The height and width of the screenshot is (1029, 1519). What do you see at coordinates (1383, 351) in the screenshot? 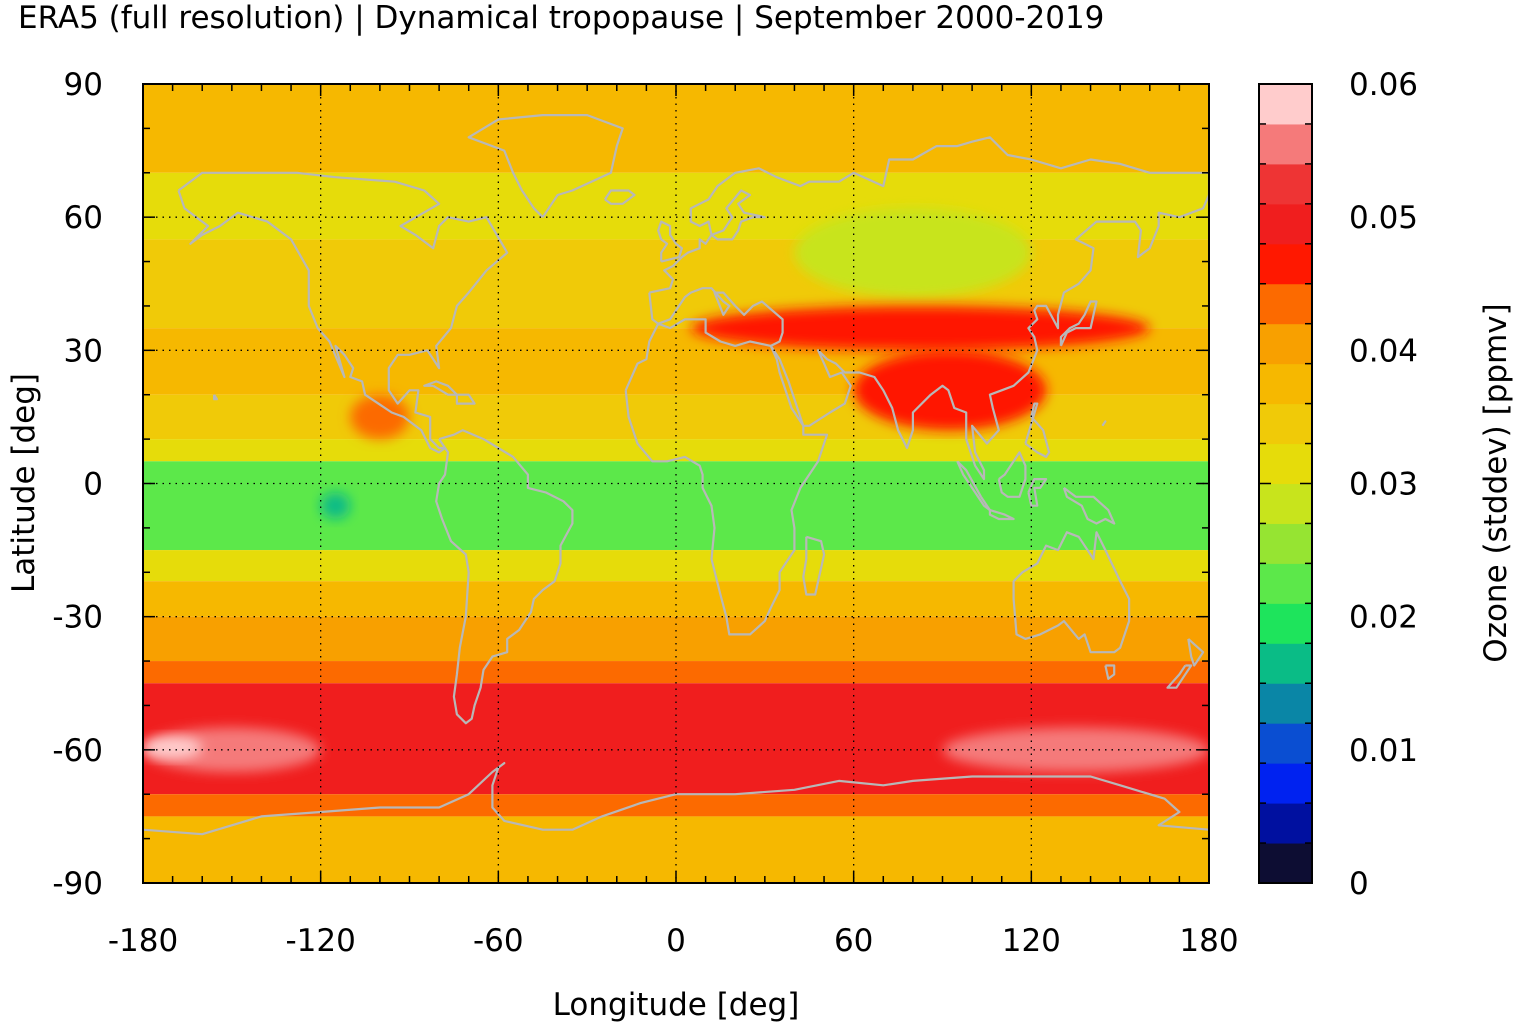
I see `colorbar-tick-label: 0.04` at bounding box center [1383, 351].